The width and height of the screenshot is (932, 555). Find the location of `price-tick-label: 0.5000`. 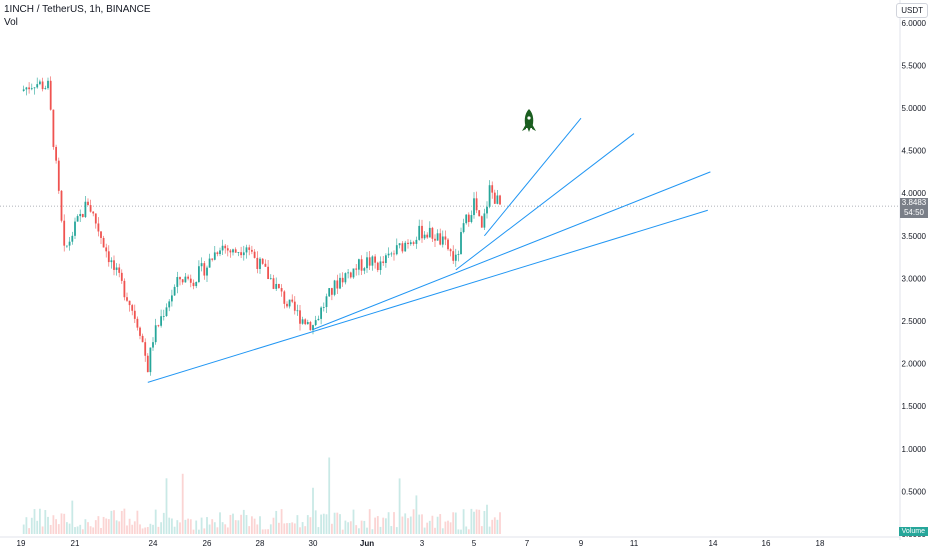

price-tick-label: 0.5000 is located at coordinates (914, 491).